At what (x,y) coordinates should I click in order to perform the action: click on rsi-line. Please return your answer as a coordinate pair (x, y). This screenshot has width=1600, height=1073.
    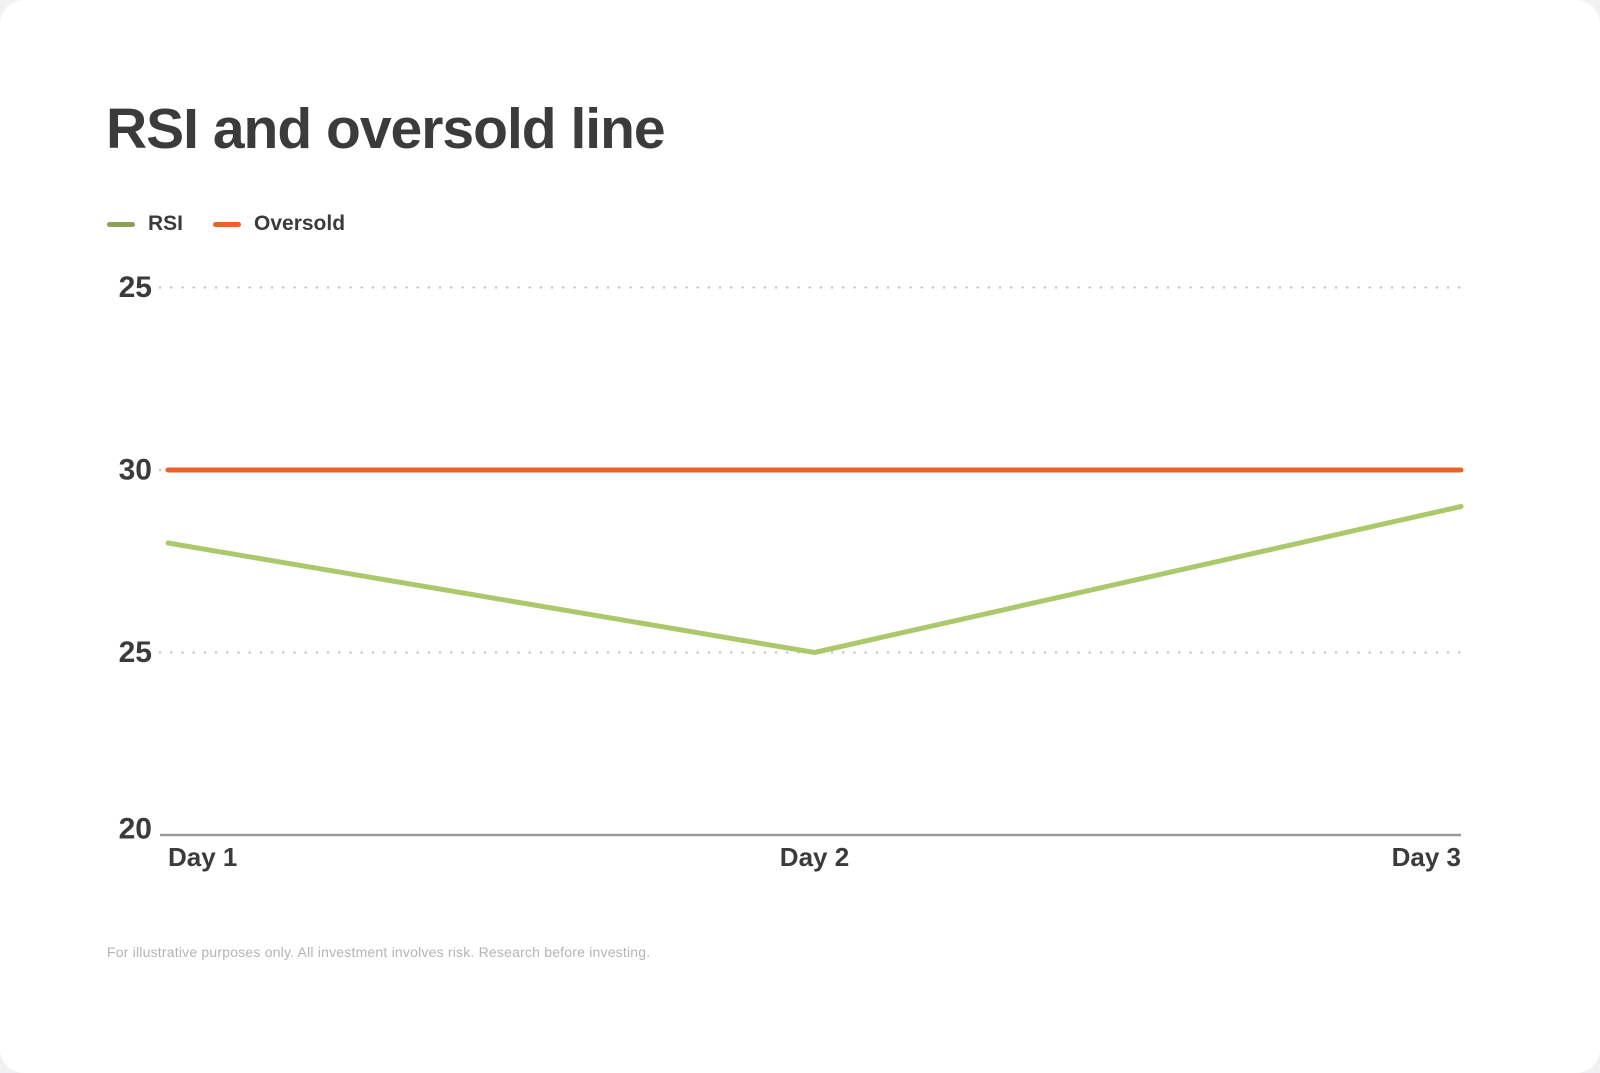
    Looking at the image, I should click on (814, 579).